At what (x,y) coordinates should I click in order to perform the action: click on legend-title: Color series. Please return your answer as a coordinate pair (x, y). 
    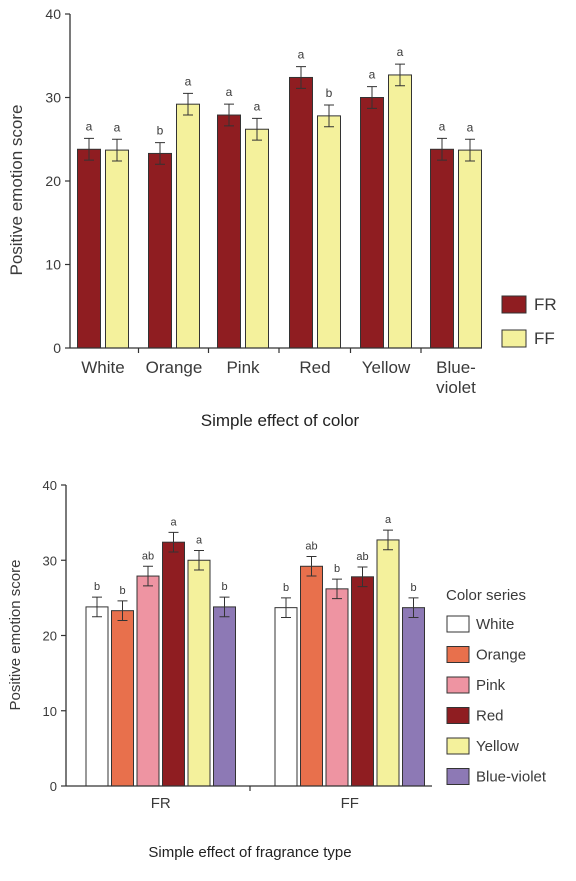
    Looking at the image, I should click on (486, 595).